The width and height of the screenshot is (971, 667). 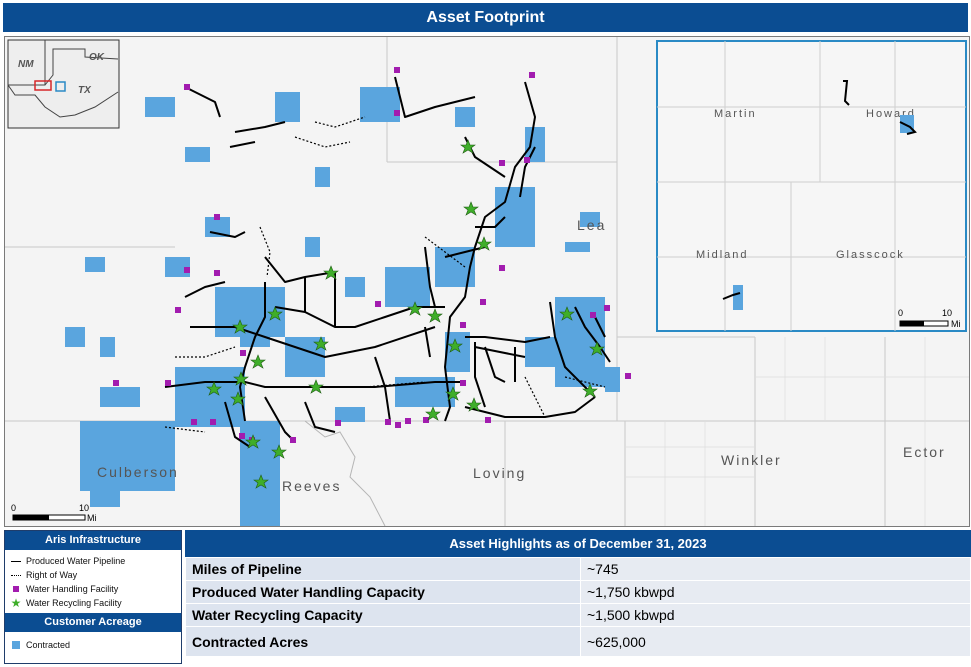 What do you see at coordinates (870, 255) in the screenshot?
I see `inset-county-glasscock: Glasscock` at bounding box center [870, 255].